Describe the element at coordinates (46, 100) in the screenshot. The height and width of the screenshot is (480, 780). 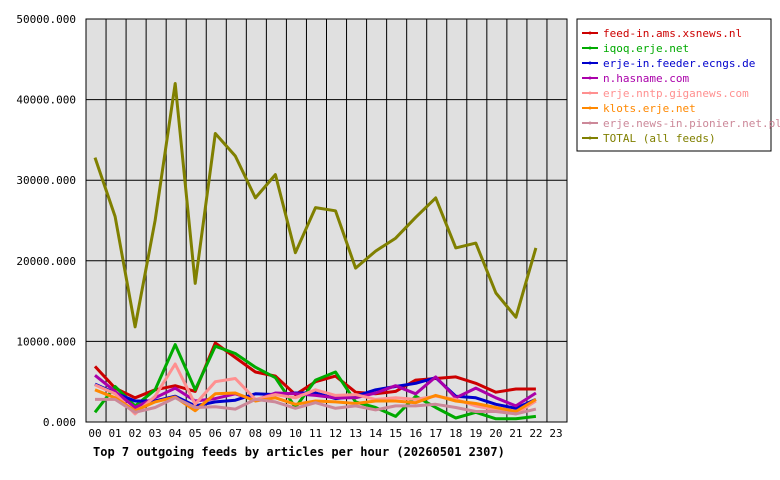
I see `y-tick-label: 40000.000` at that location.